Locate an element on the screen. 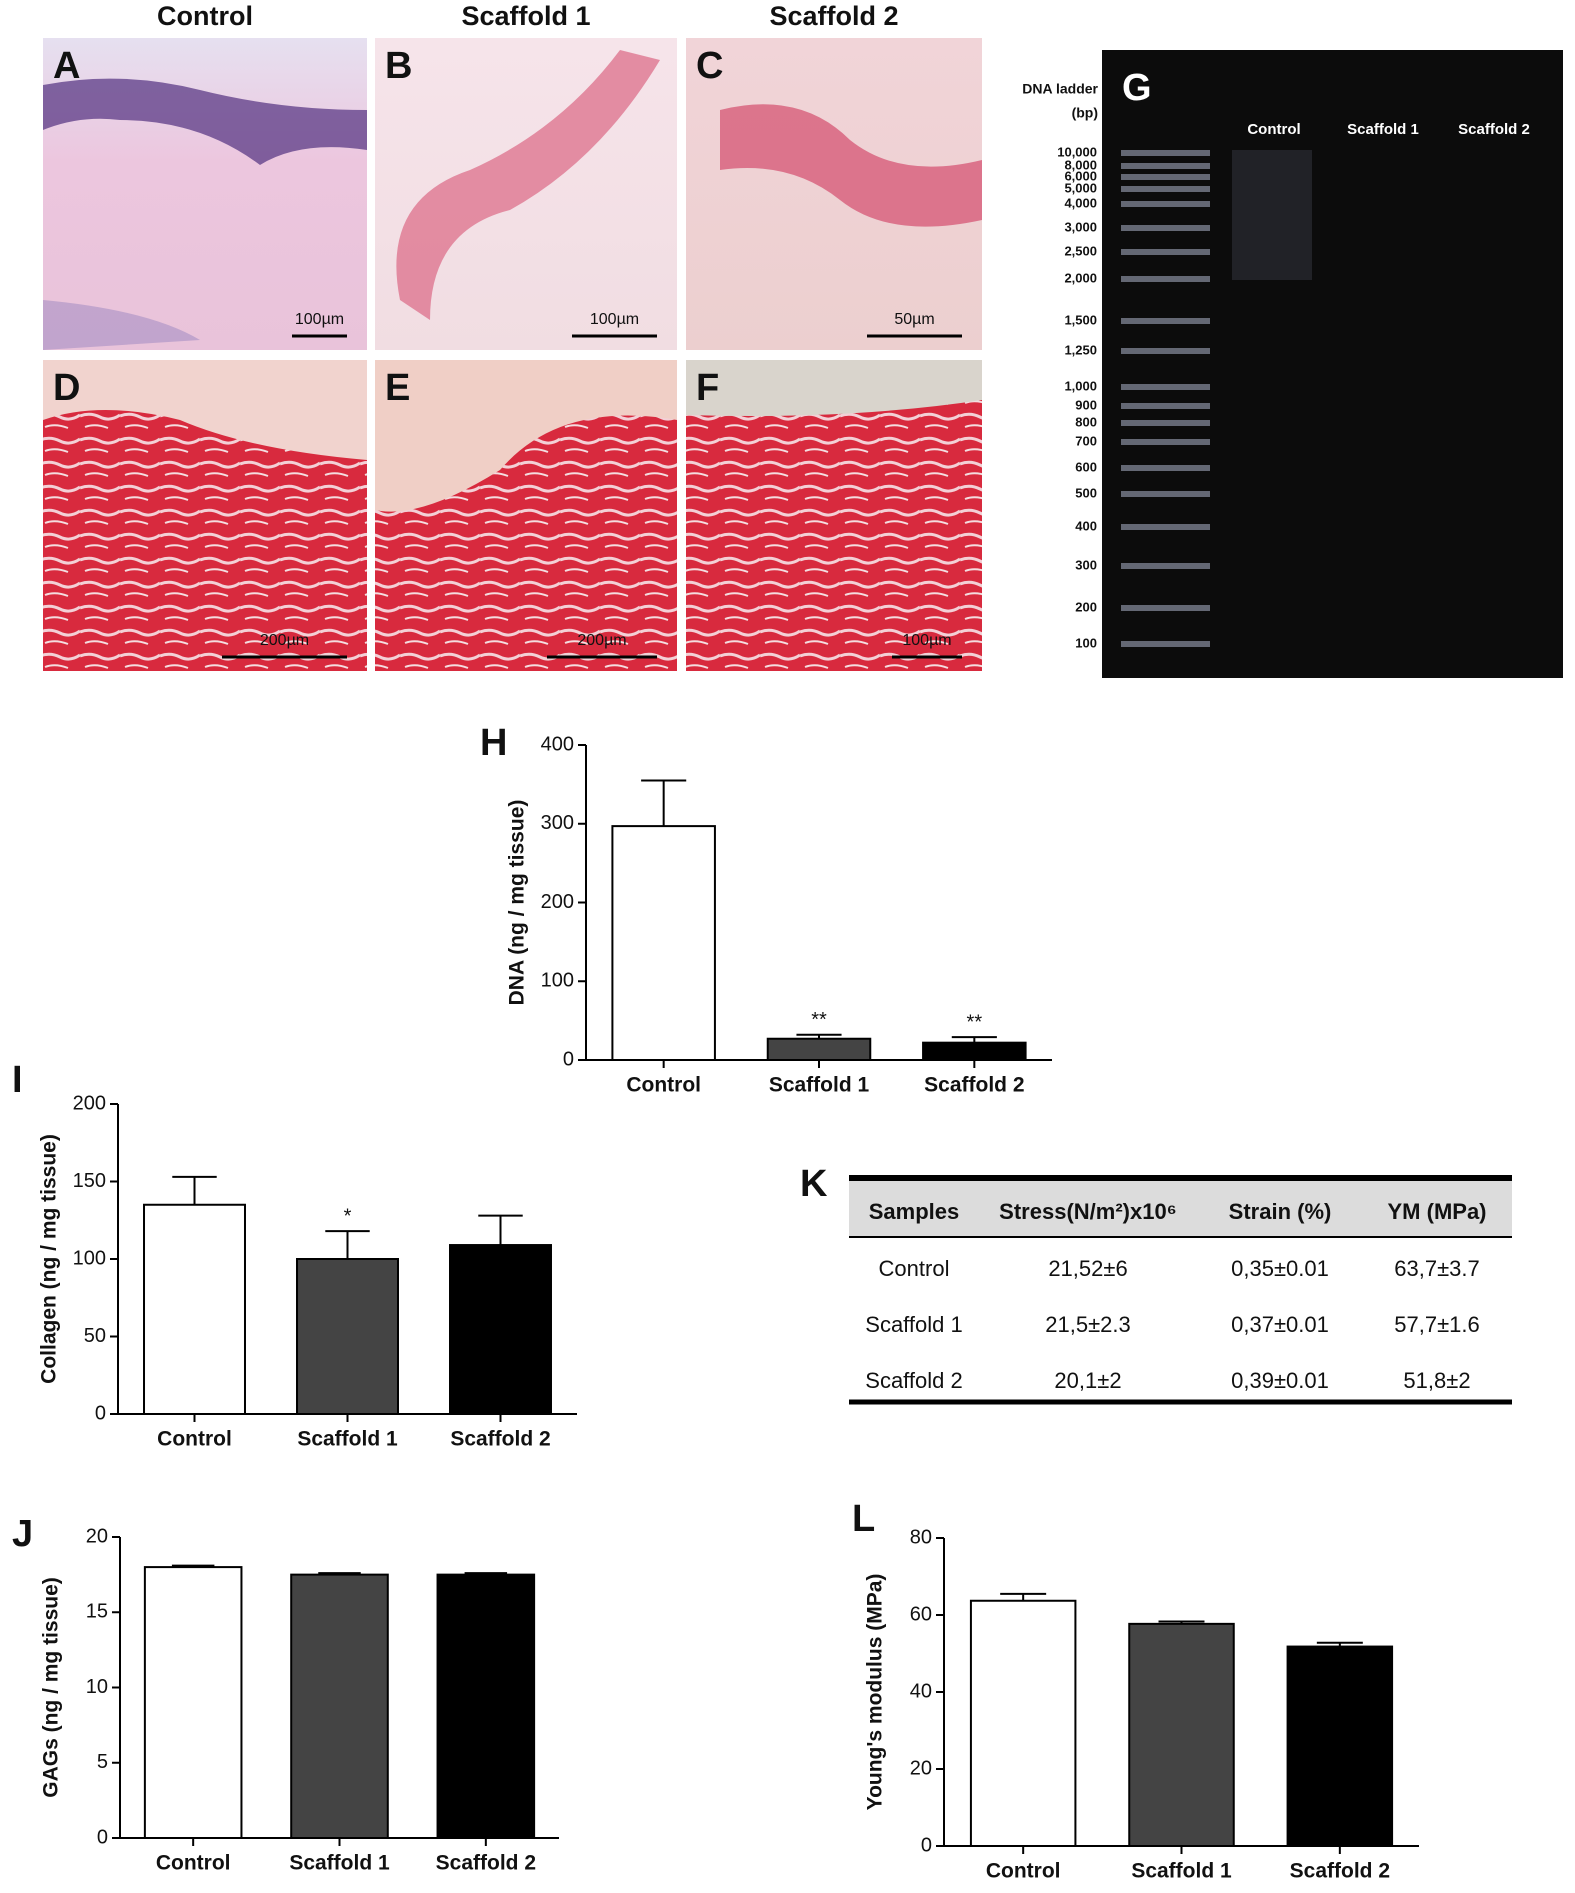 This screenshot has width=1575, height=1893. y-tick-label: 10 is located at coordinates (97, 1687).